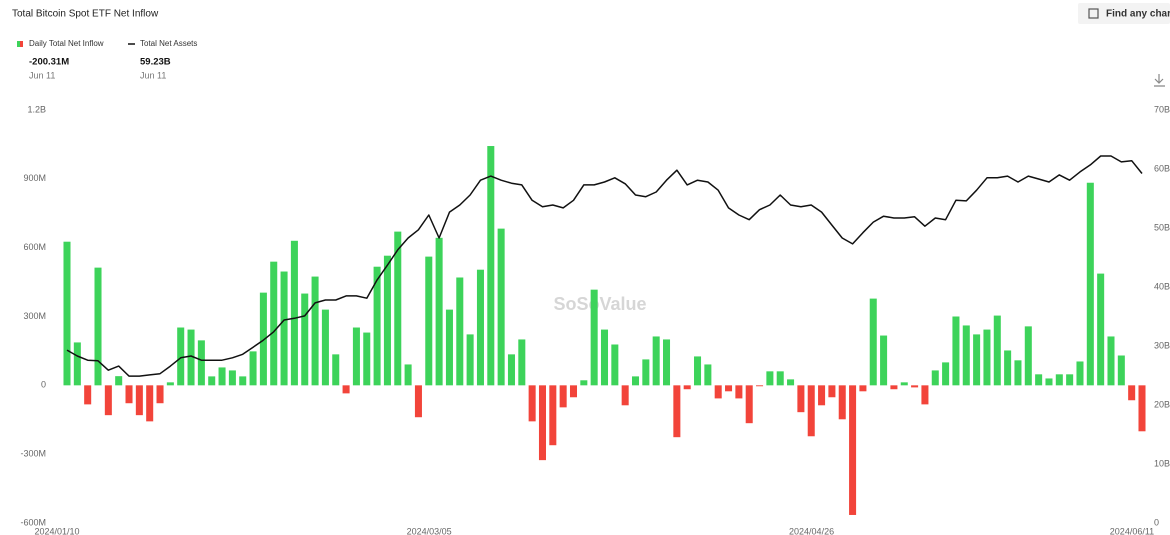 This screenshot has width=1170, height=535. What do you see at coordinates (36, 109) in the screenshot?
I see `y-tick-label: 1.2B` at bounding box center [36, 109].